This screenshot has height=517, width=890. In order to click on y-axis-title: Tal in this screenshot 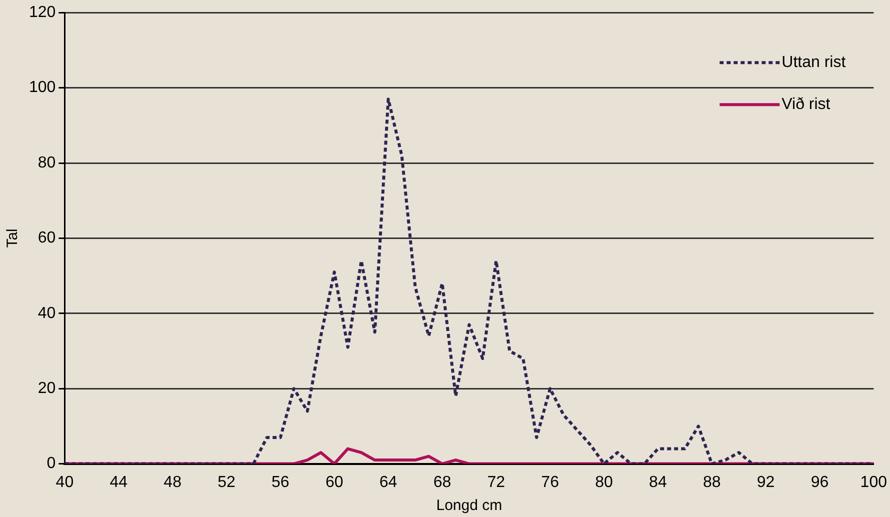, I will do `click(13, 238)`.